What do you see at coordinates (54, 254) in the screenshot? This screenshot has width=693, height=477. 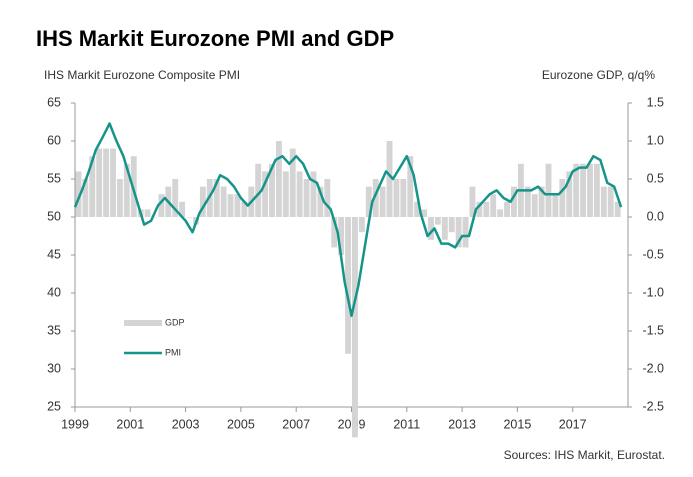 I see `y-tick-label: 45` at bounding box center [54, 254].